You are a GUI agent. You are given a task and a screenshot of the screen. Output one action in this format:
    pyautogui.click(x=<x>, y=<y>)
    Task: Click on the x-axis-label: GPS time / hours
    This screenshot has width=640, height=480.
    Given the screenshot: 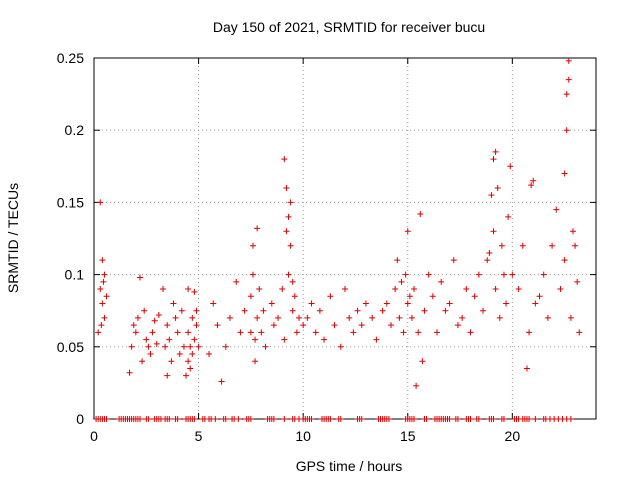 What is the action you would take?
    pyautogui.click(x=349, y=466)
    